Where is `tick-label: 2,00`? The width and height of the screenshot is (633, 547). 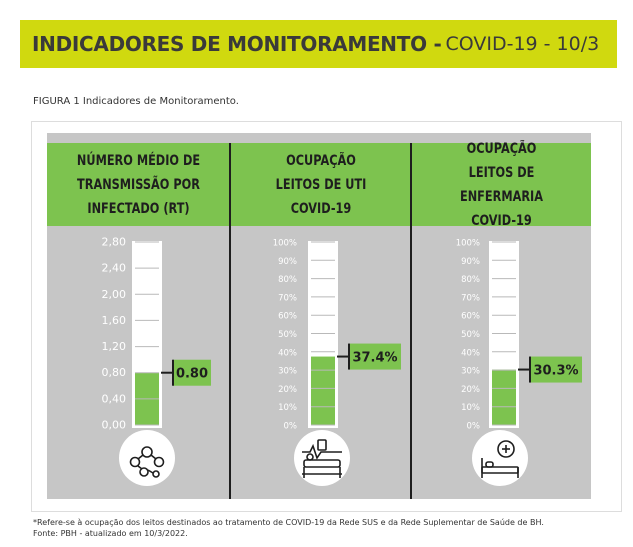 tick-label: 2,00 is located at coordinates (114, 294).